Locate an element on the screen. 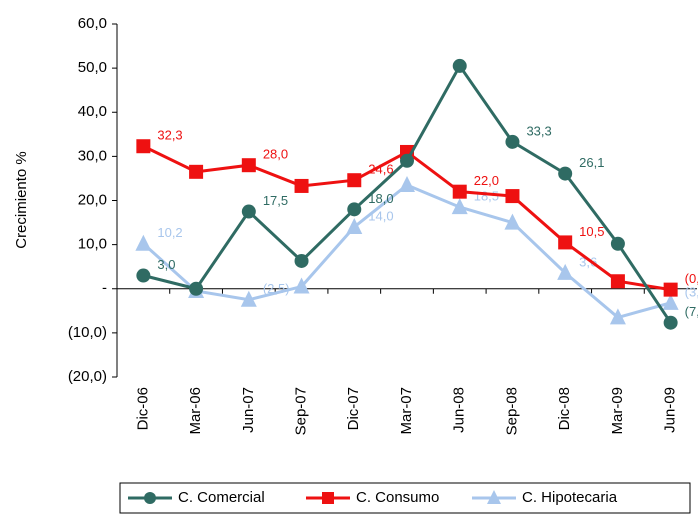 This screenshot has width=698, height=518. legend-label: C. Consumo is located at coordinates (397, 497).